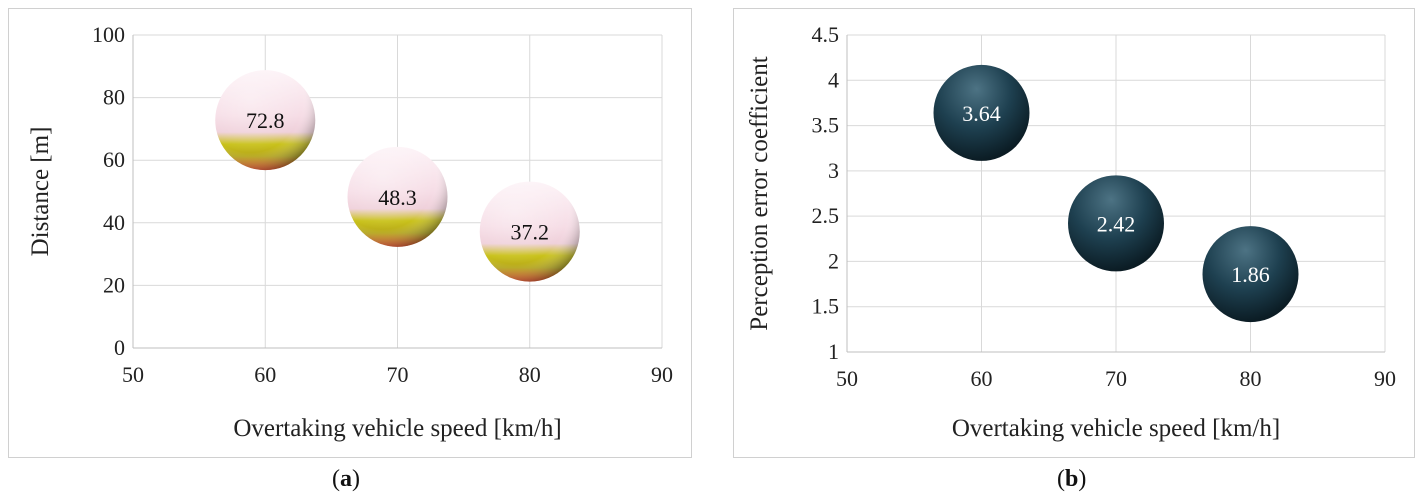 Image resolution: width=1422 pixels, height=503 pixels. I want to click on caption-a-open: (, so click(336, 479).